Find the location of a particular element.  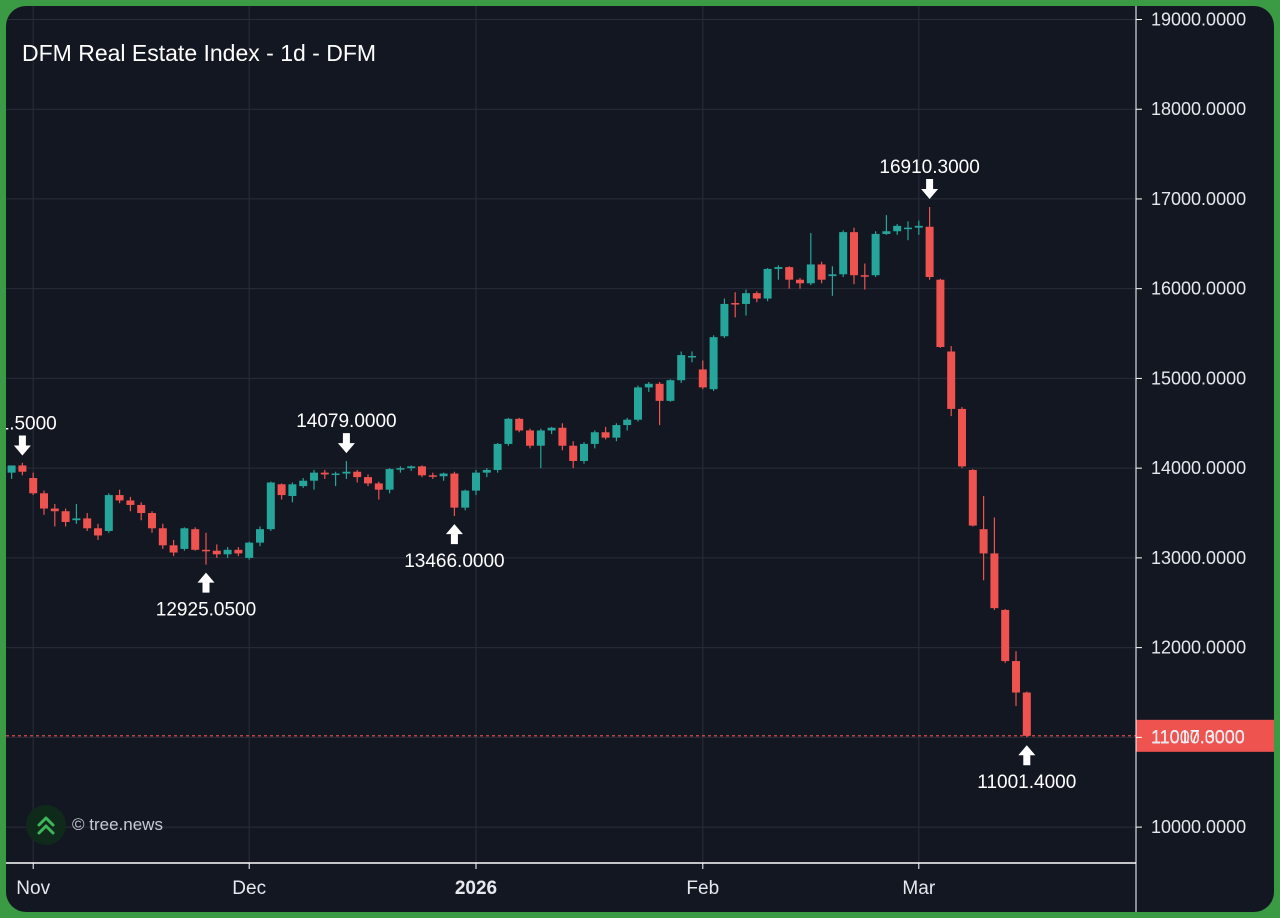

x-tick-label: Nov is located at coordinates (33, 888).